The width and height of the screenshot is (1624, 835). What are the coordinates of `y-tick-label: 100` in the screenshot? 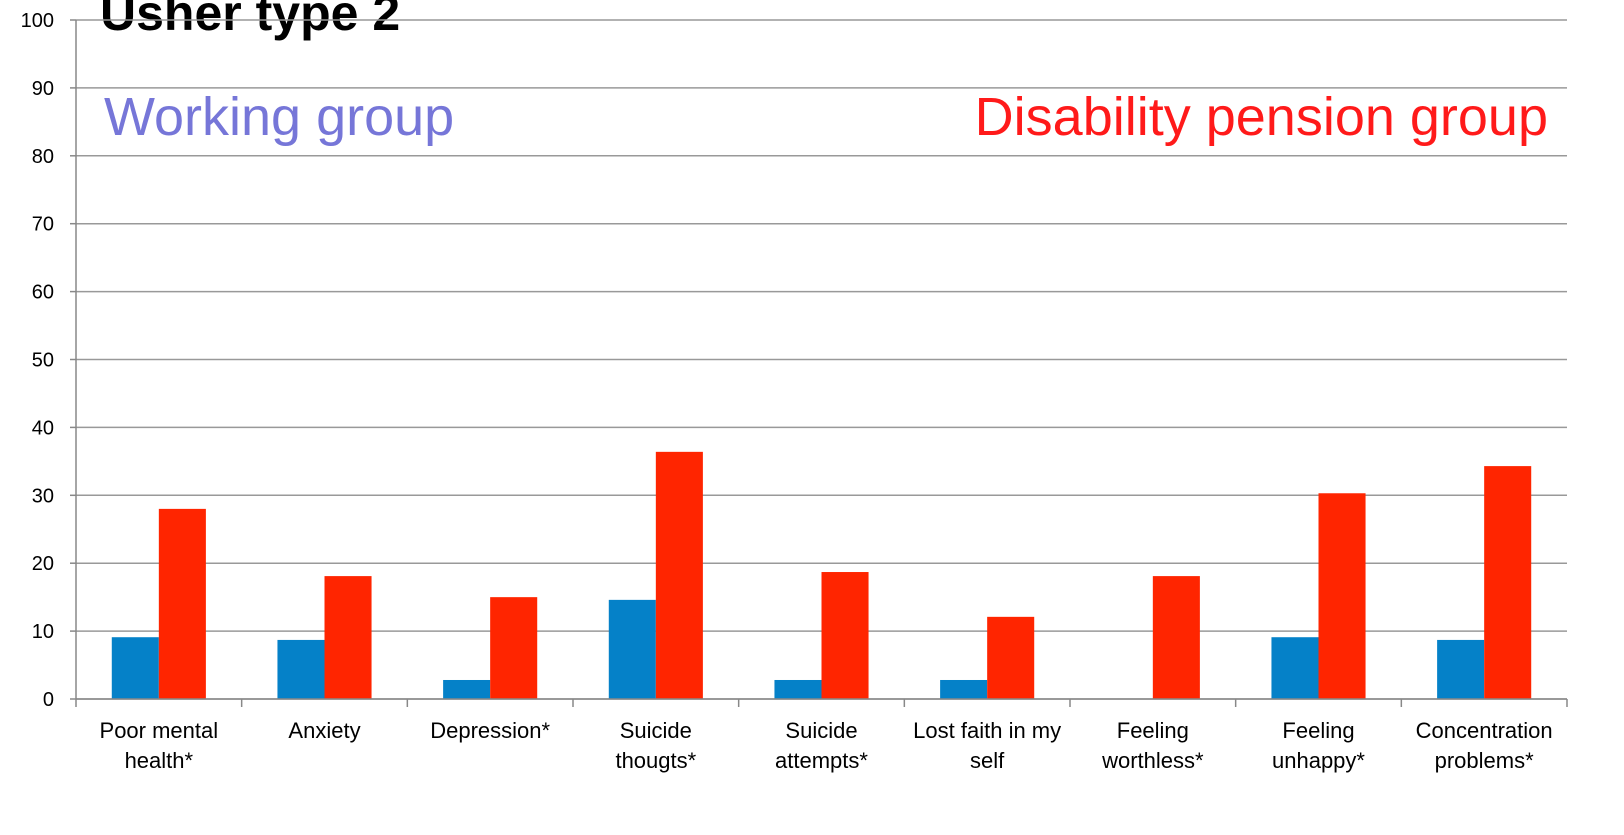 It's located at (37, 21).